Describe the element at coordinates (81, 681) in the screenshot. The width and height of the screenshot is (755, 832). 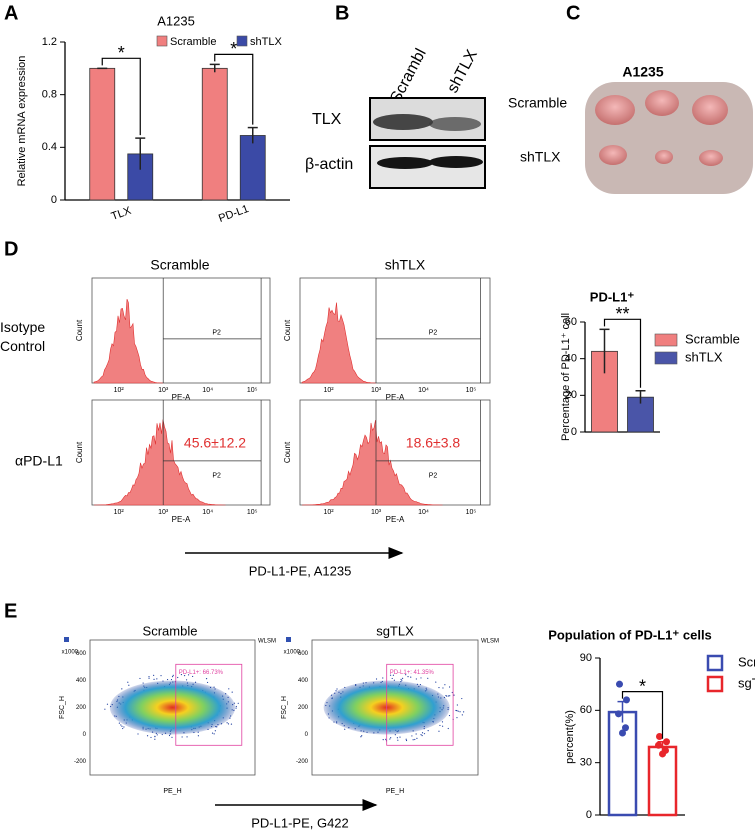
I see `y-tick-label: 400` at that location.